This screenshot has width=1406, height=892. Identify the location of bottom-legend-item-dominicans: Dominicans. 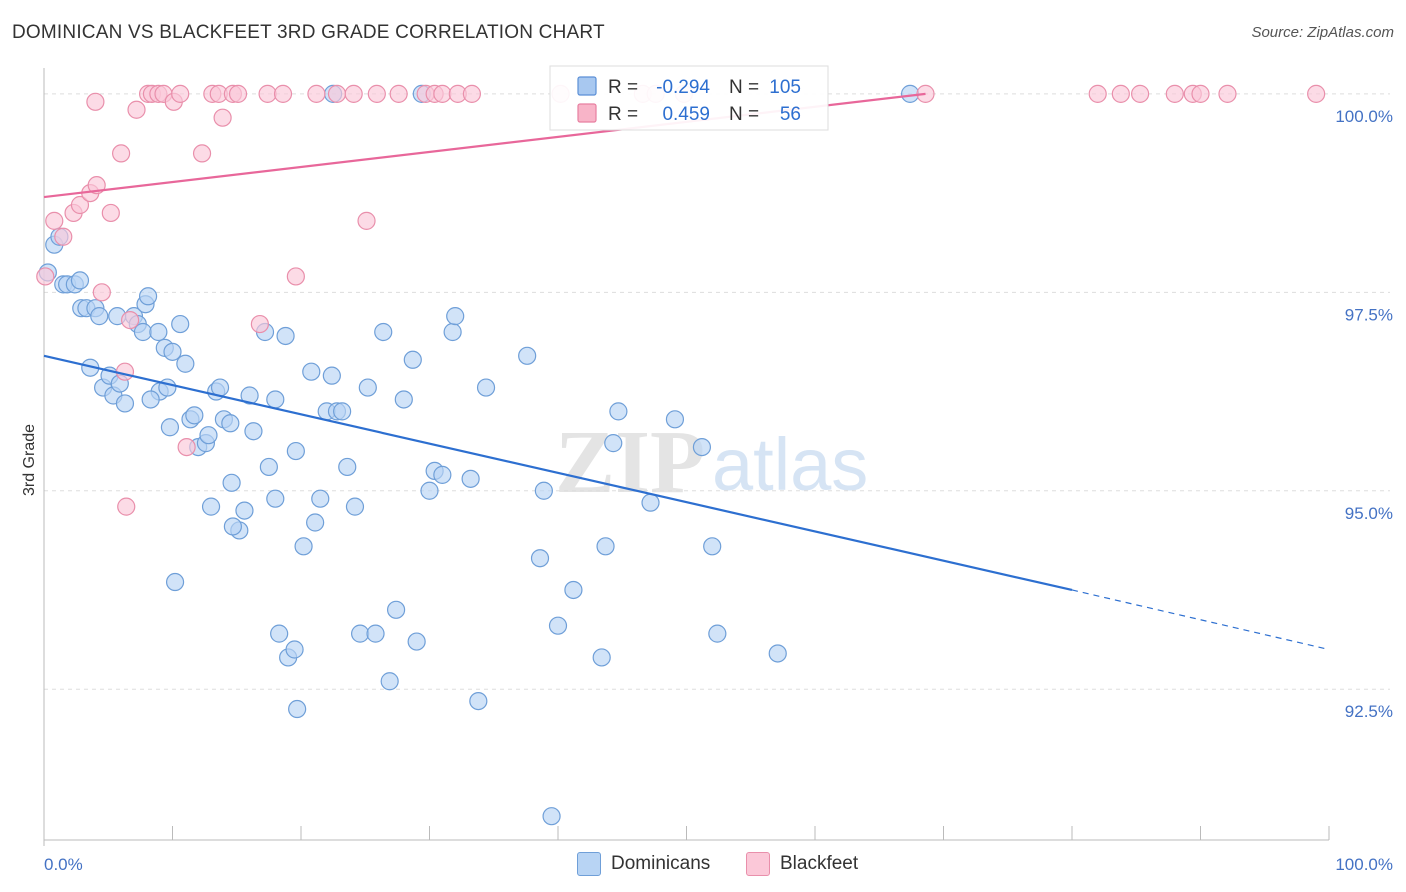
(643, 864).